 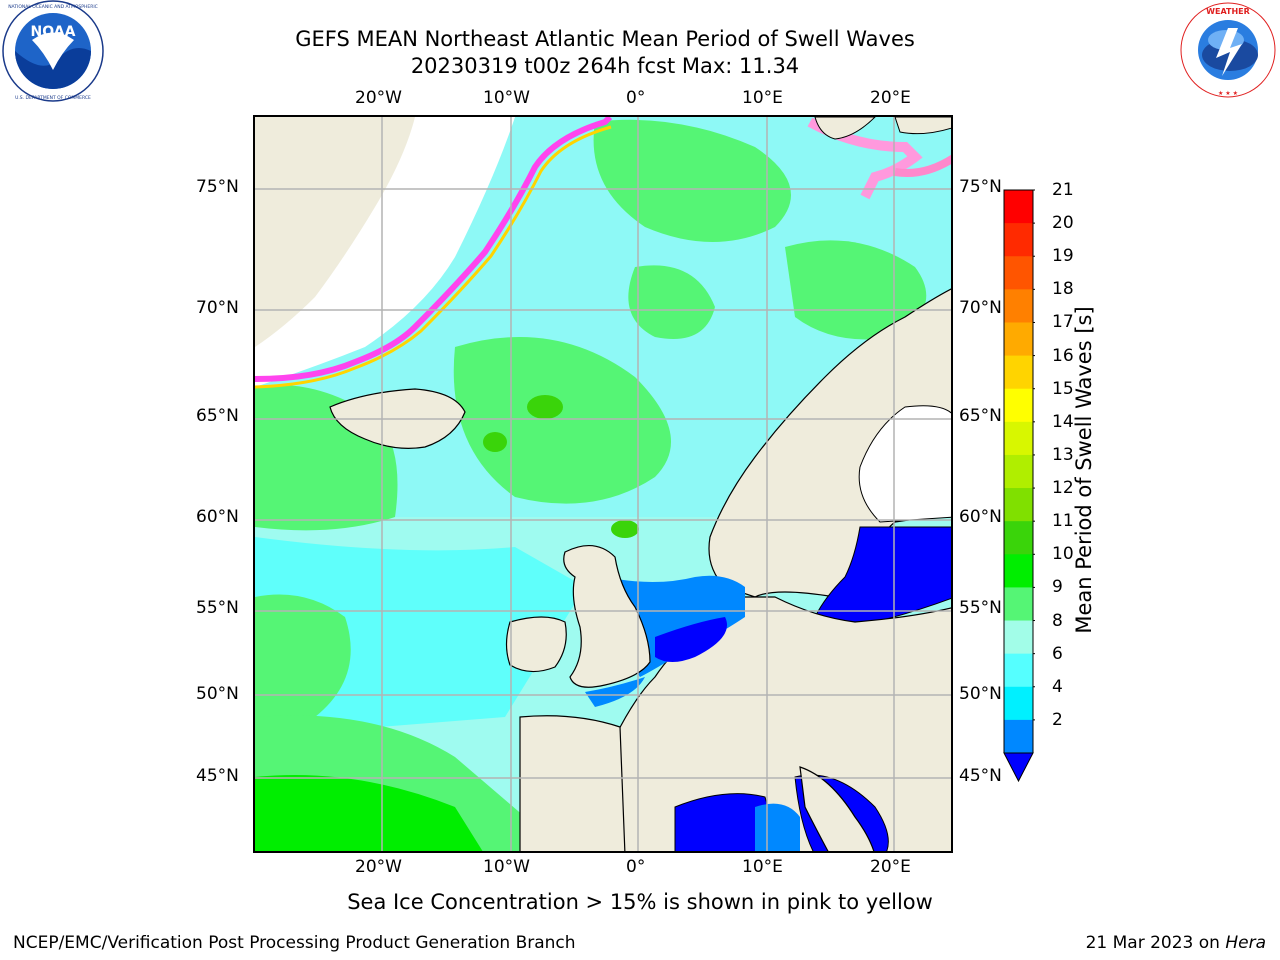 What do you see at coordinates (217, 694) in the screenshot?
I see `lat-tick-left-50n: 50°N` at bounding box center [217, 694].